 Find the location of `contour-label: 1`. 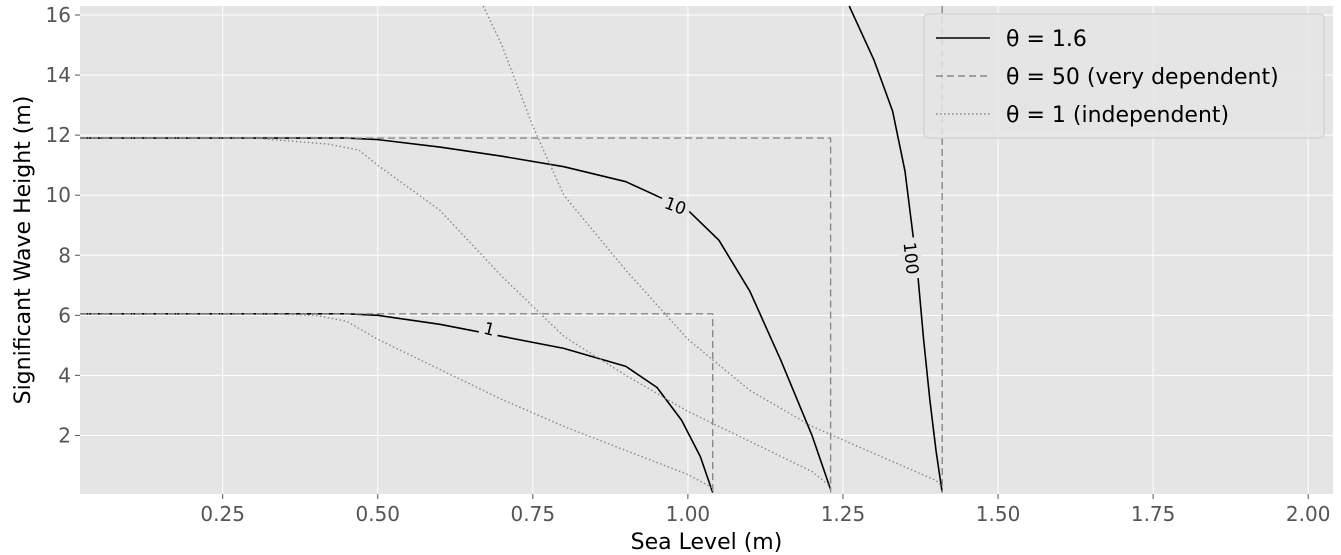

contour-label: 1 is located at coordinates (488, 330).